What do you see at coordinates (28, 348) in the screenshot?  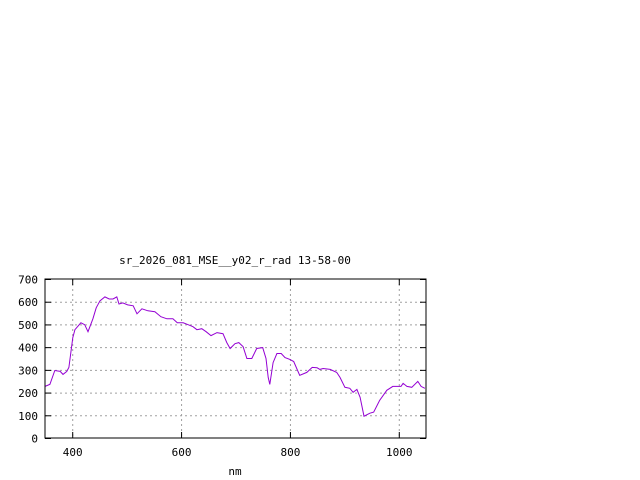 I see `y-tick-label: 400` at bounding box center [28, 348].